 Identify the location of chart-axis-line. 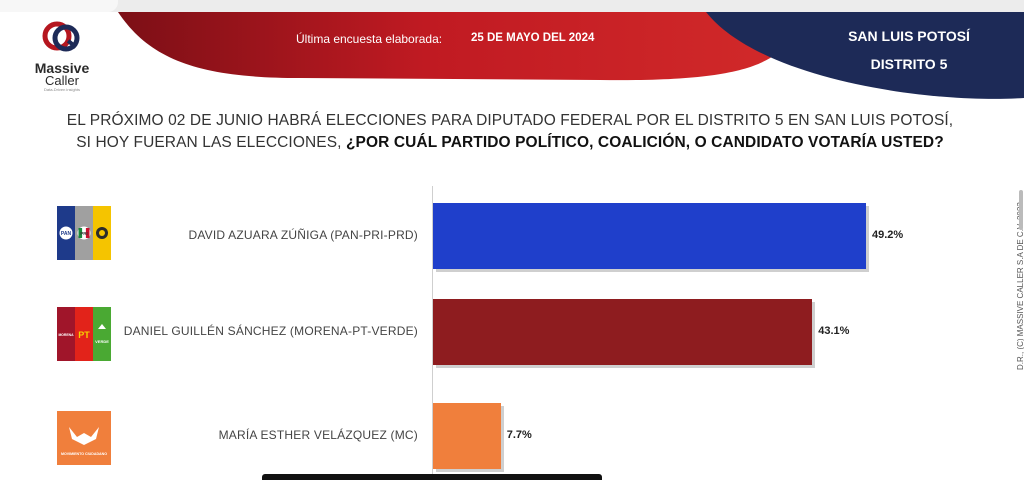
(432, 333).